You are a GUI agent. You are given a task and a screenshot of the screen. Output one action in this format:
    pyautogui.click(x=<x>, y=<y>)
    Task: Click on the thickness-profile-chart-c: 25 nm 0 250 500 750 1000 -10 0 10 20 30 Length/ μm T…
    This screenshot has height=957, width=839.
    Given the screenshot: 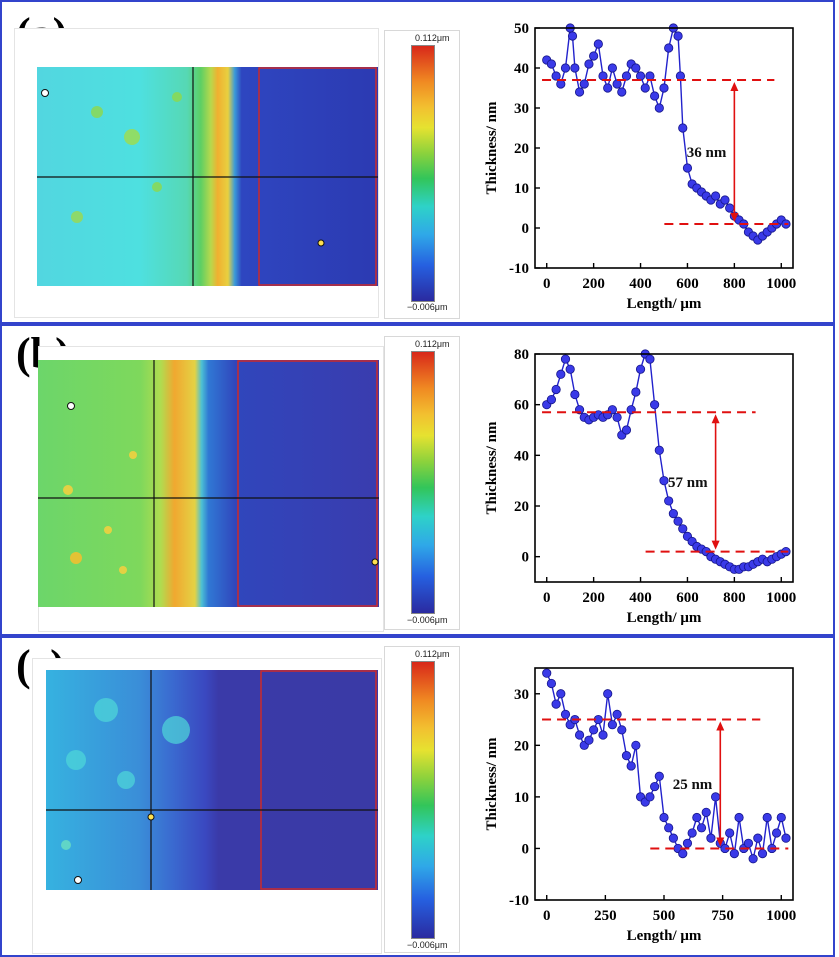 What is the action you would take?
    pyautogui.click(x=640, y=805)
    